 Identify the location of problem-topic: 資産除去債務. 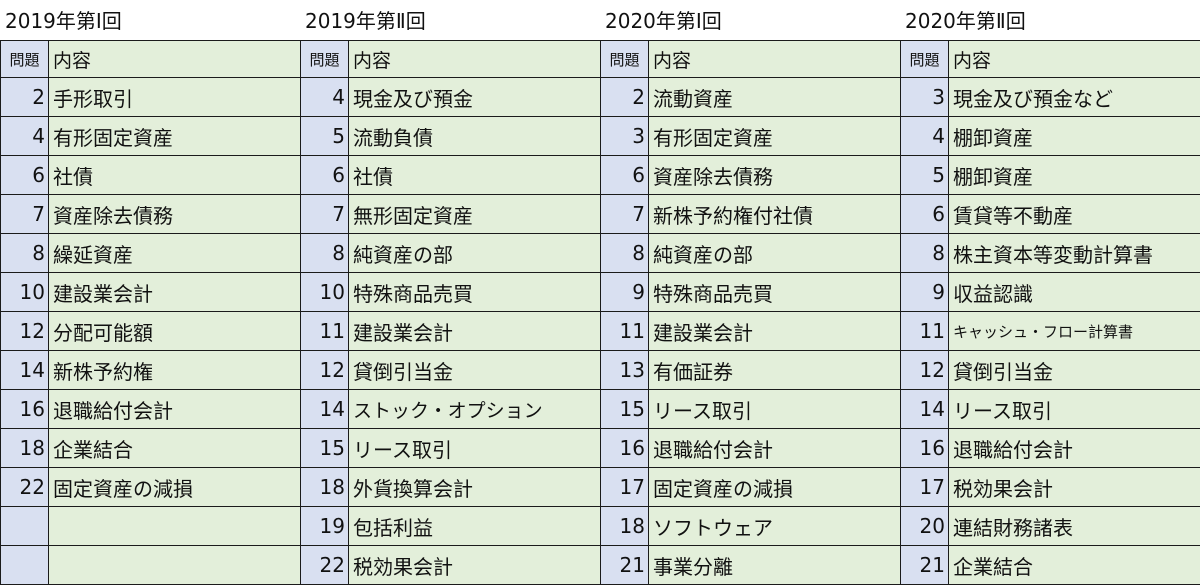
(775, 175).